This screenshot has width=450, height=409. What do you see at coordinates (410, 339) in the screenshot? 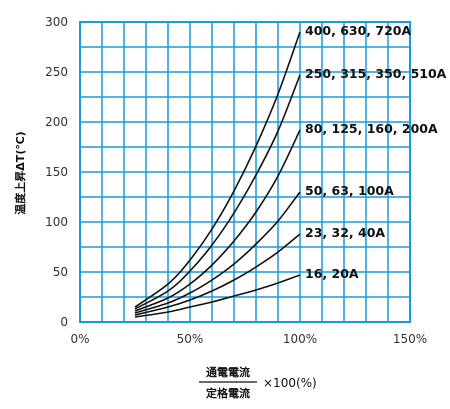
I see `x-tick-label-3: 150%` at bounding box center [410, 339].